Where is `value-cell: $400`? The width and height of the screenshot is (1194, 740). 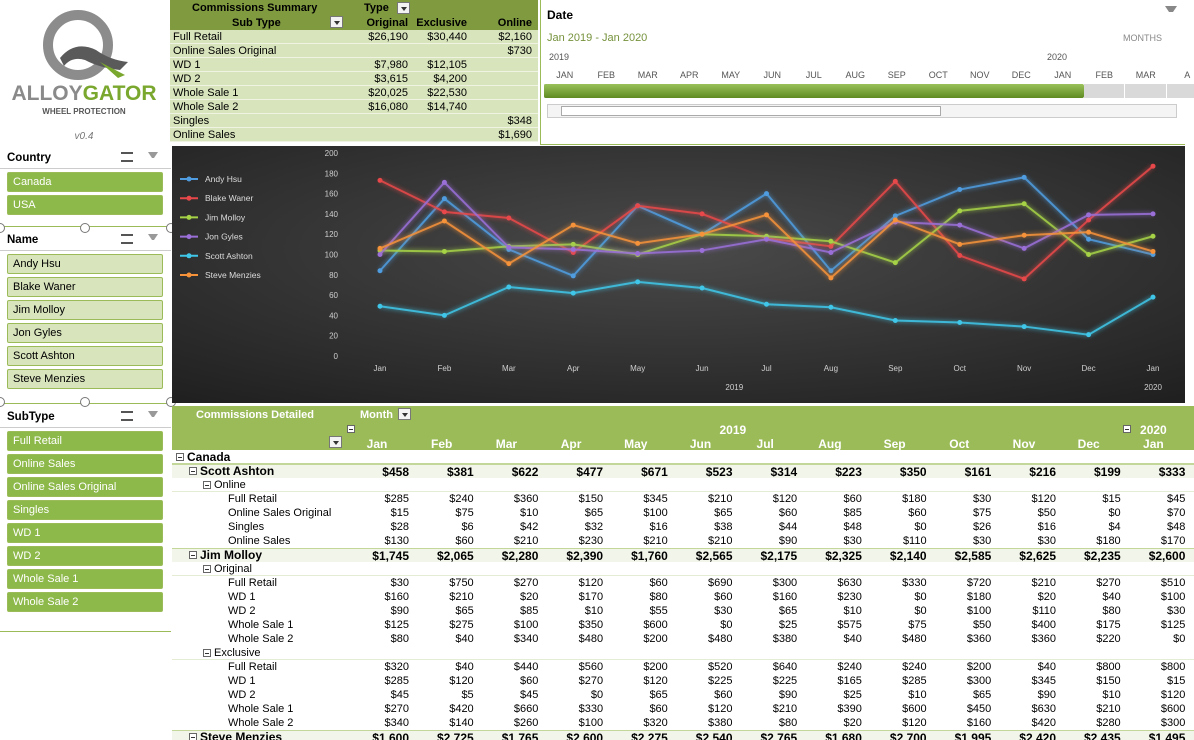
value-cell: $400 is located at coordinates (1043, 625).